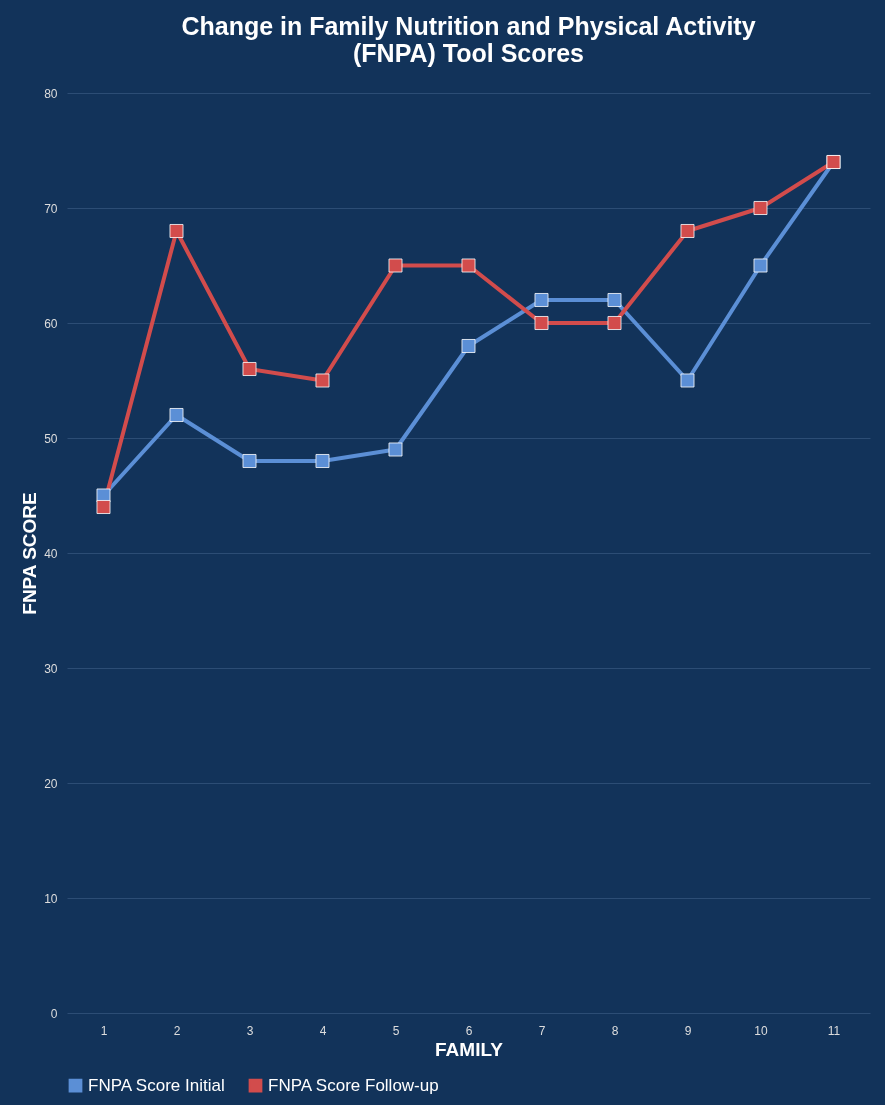 This screenshot has height=1105, width=885. What do you see at coordinates (51, 783) in the screenshot?
I see `y-tick-label: 20` at bounding box center [51, 783].